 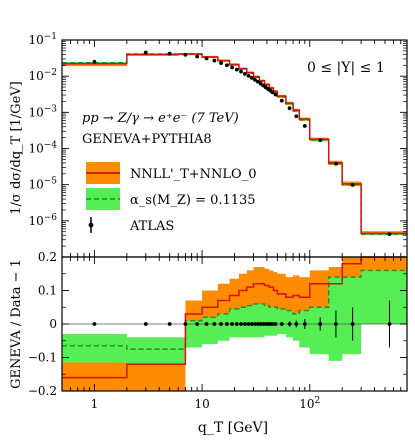 What do you see at coordinates (42, 184) in the screenshot?
I see `top-y-tick-label: 10⁻⁵` at bounding box center [42, 184].